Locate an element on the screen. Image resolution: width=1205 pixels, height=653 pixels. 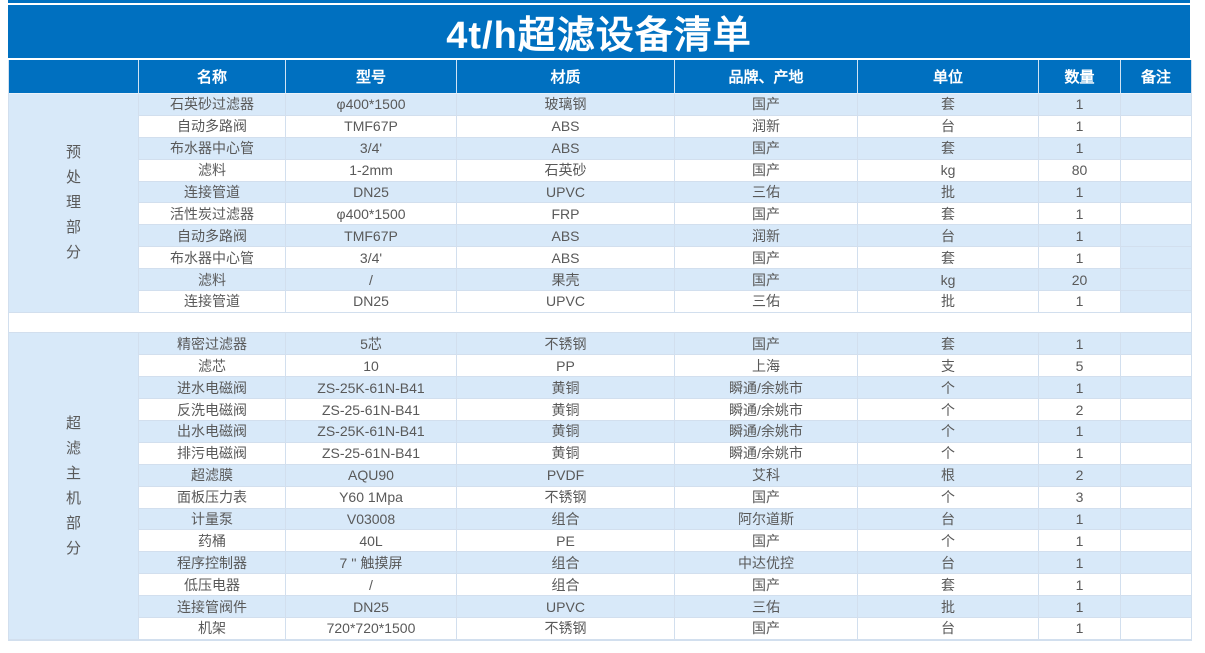
table-row: 连接管道 DN25 UPVC 三佑批 1 is located at coordinates (600, 192).